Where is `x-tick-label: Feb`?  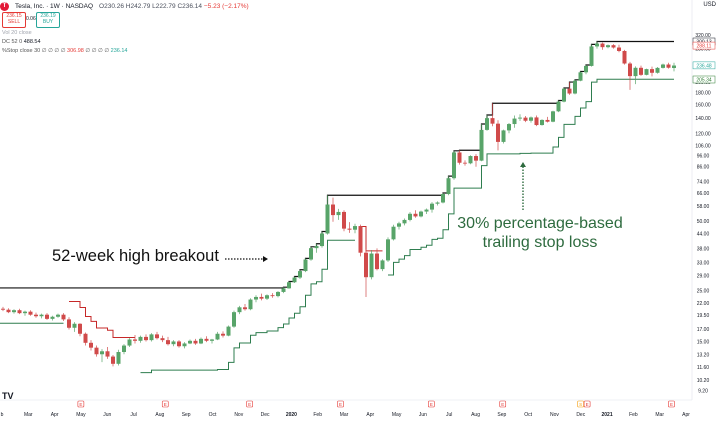
x-tick-label: Feb is located at coordinates (633, 415).